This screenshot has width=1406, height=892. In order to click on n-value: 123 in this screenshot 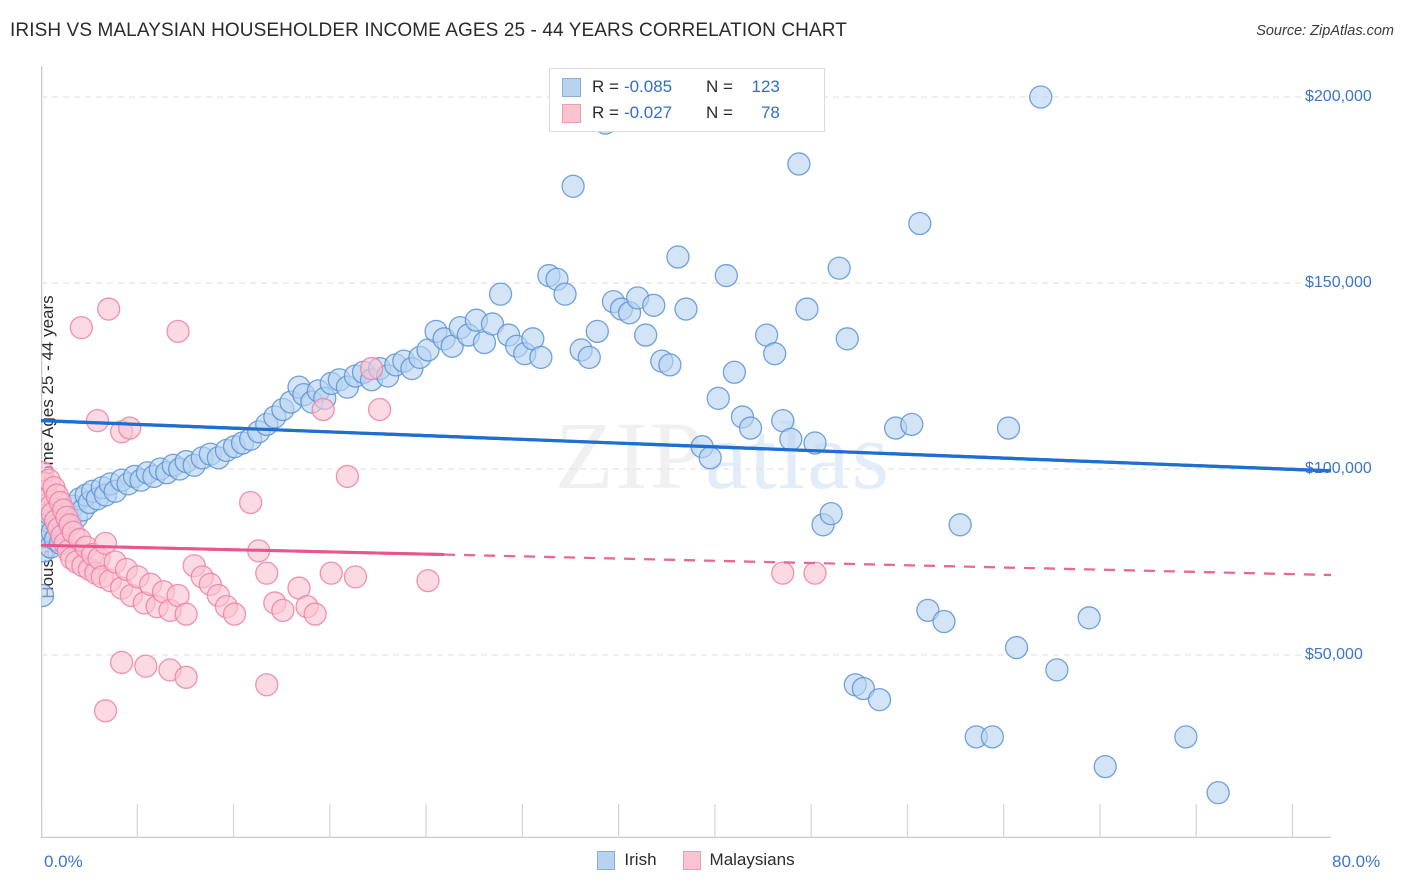, I will do `click(765, 86)`.